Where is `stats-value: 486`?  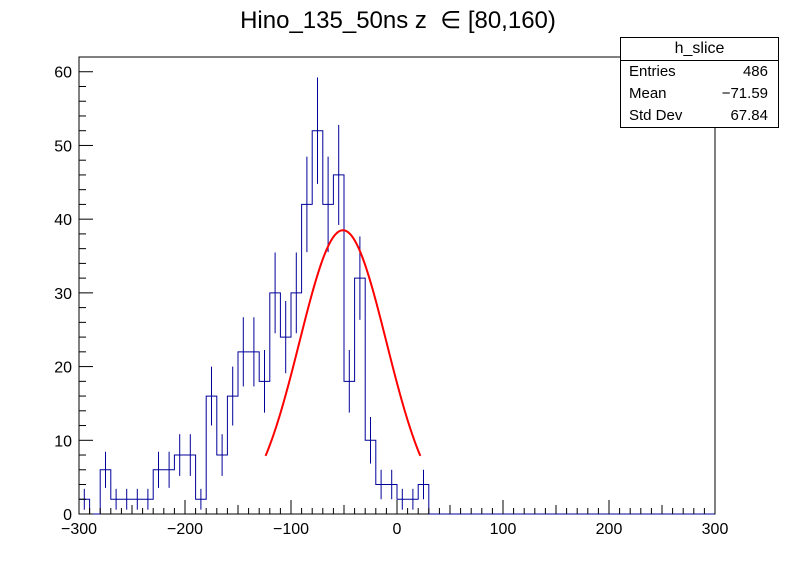
stats-value: 486 is located at coordinates (755, 71).